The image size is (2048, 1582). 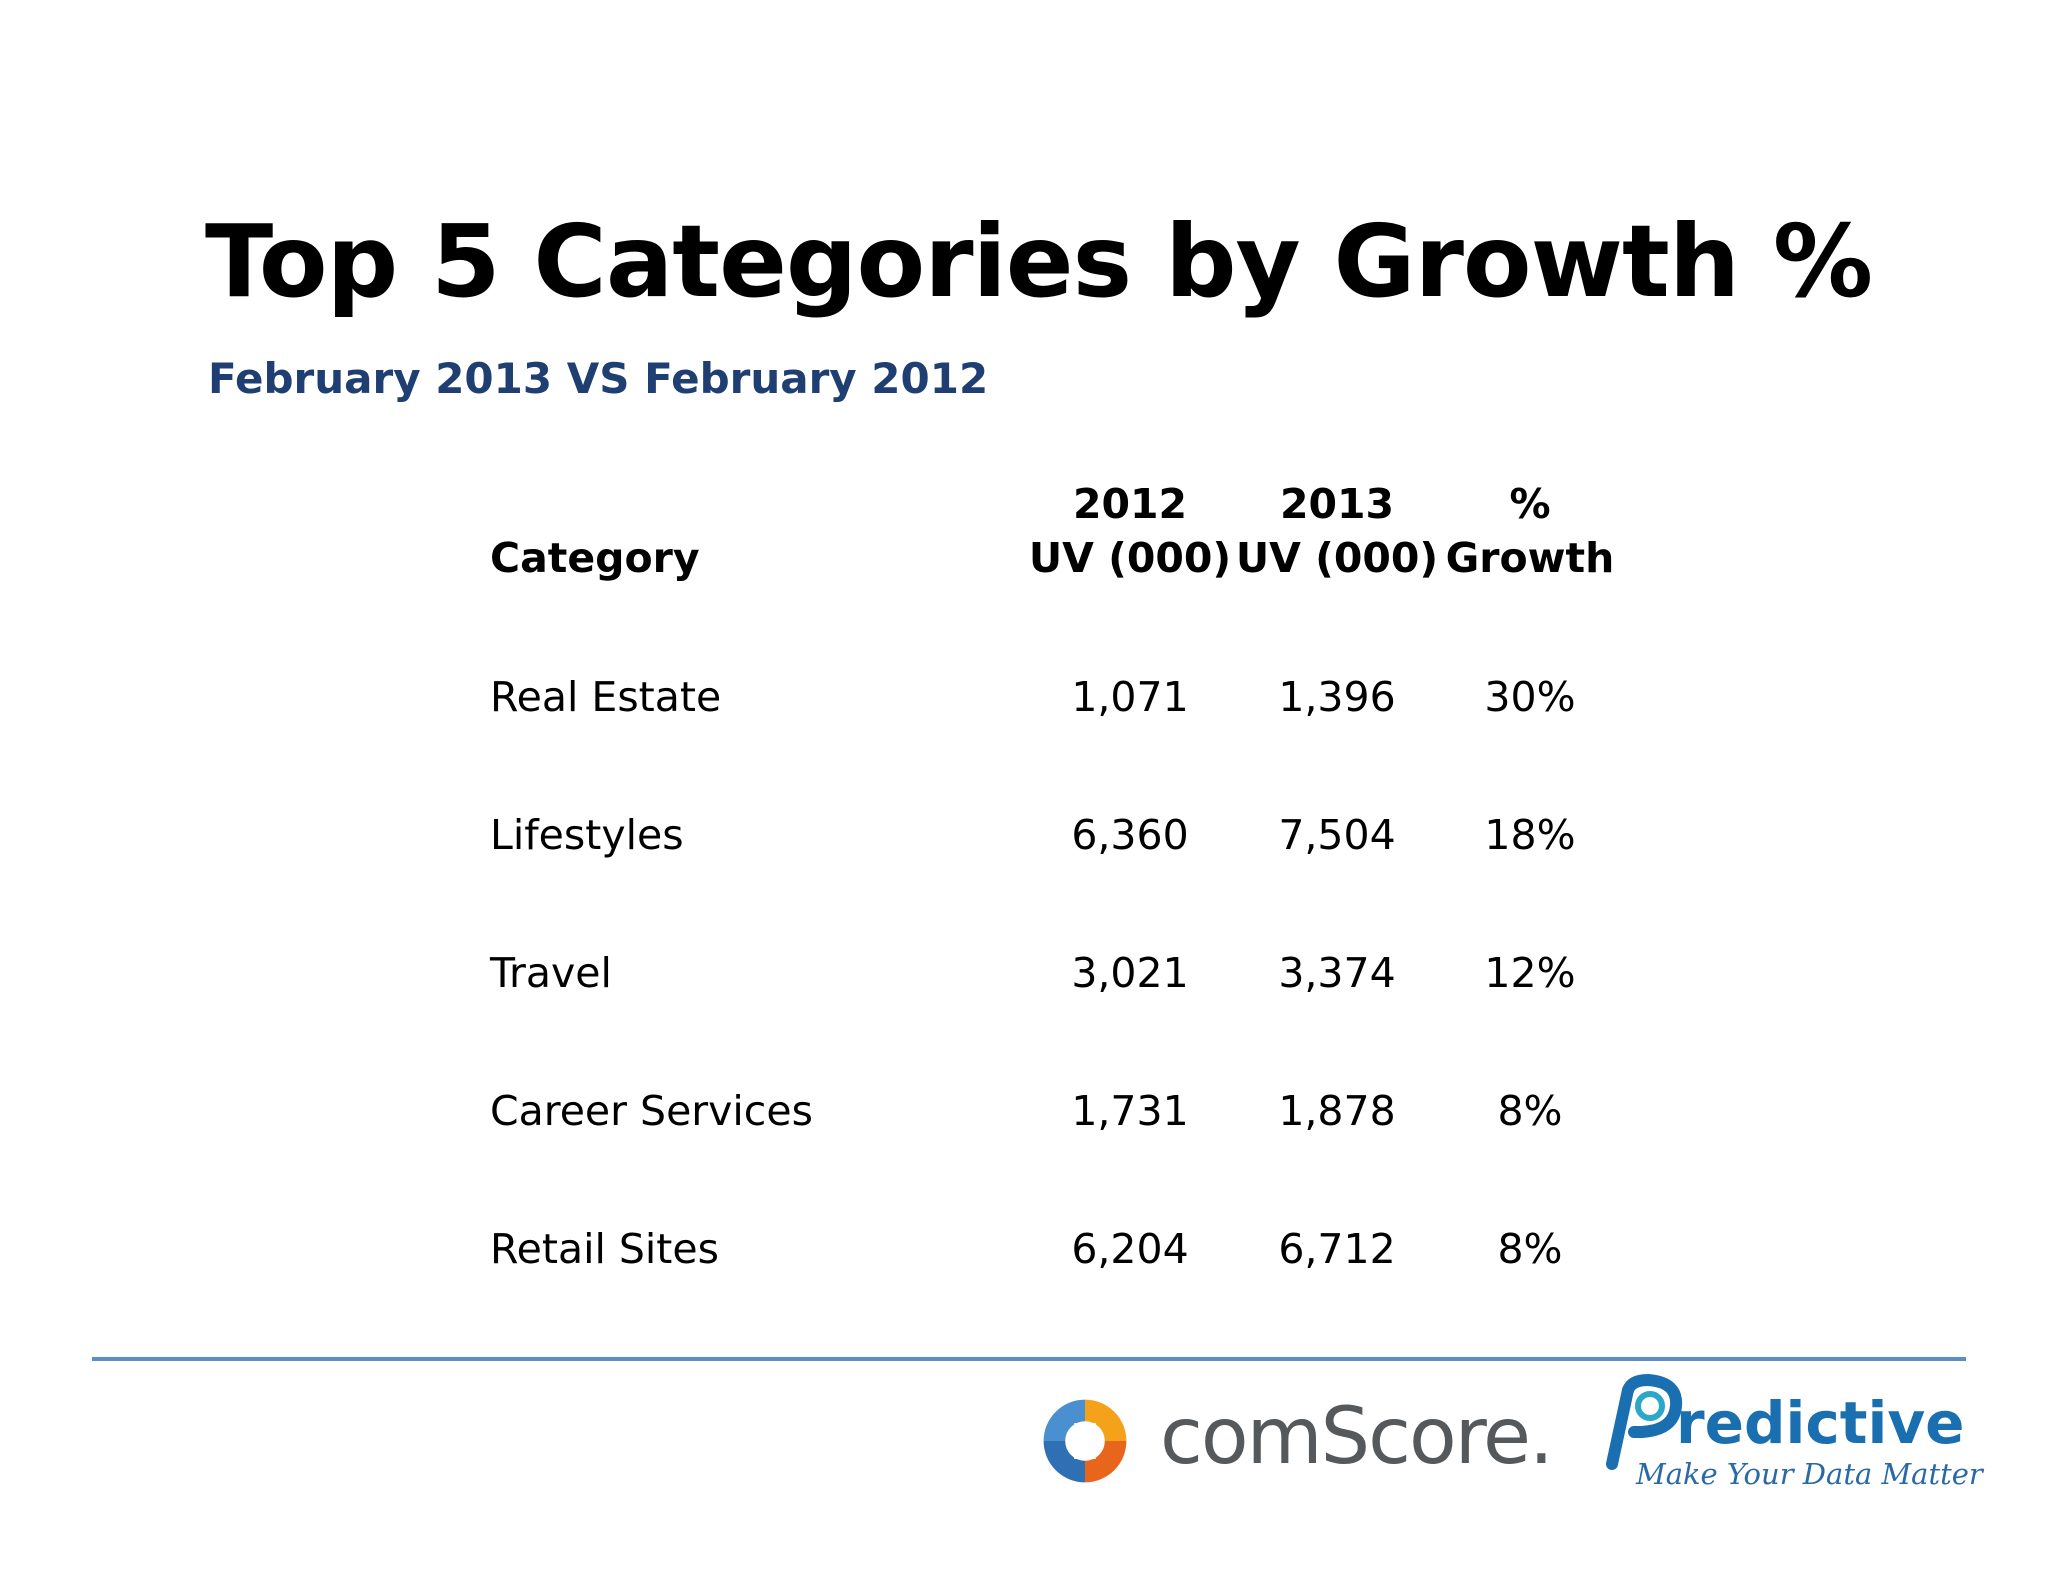 I want to click on row-uv-2012: 6,360, so click(x=1130, y=835).